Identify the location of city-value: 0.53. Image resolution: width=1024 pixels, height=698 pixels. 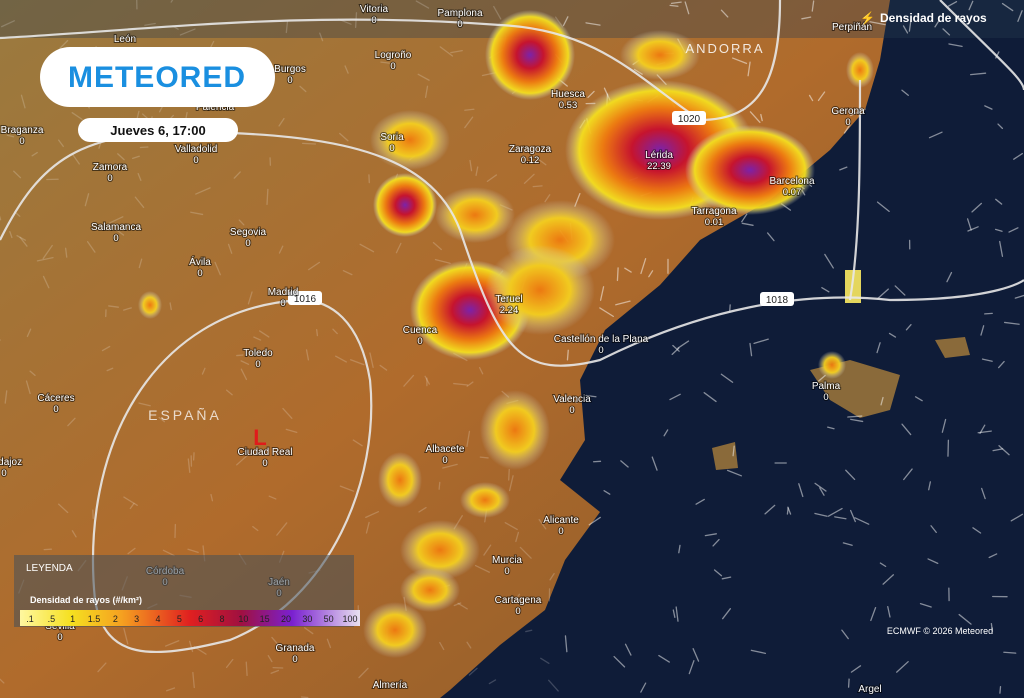
(568, 105).